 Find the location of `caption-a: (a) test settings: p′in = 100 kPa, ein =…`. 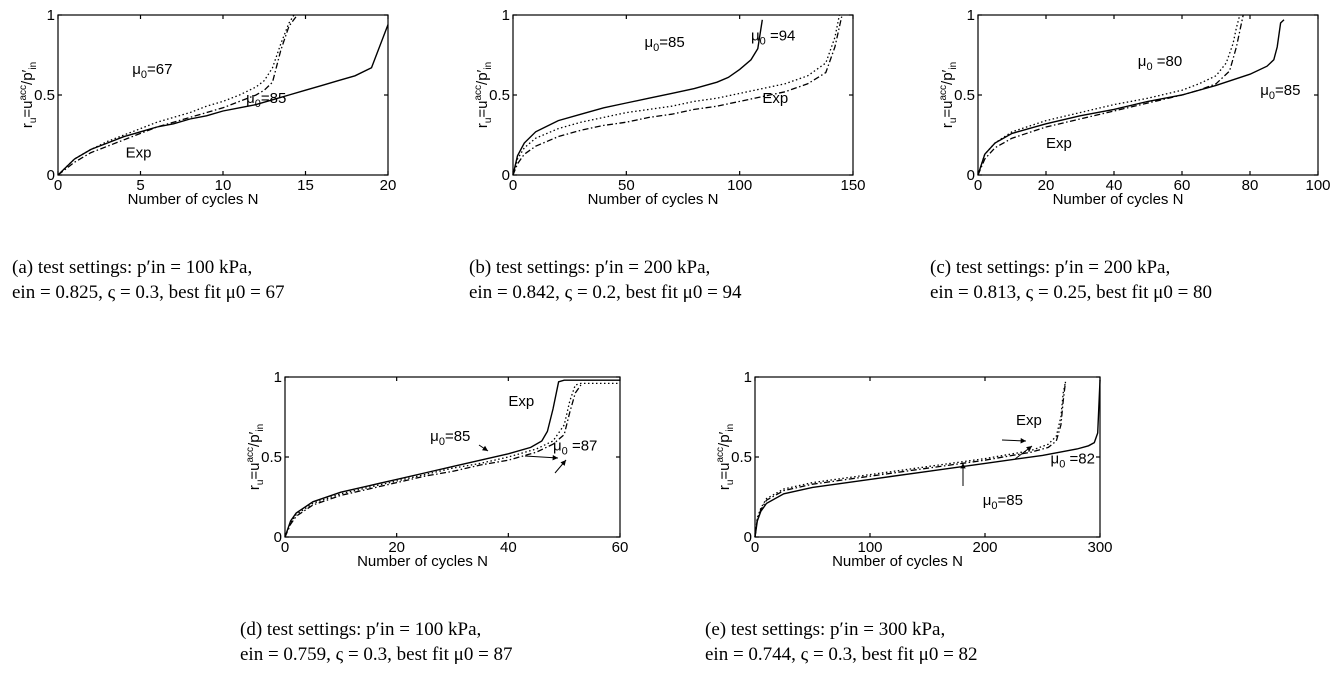

caption-a: (a) test settings: p′in = 100 kPa, ein =… is located at coordinates (148, 280).